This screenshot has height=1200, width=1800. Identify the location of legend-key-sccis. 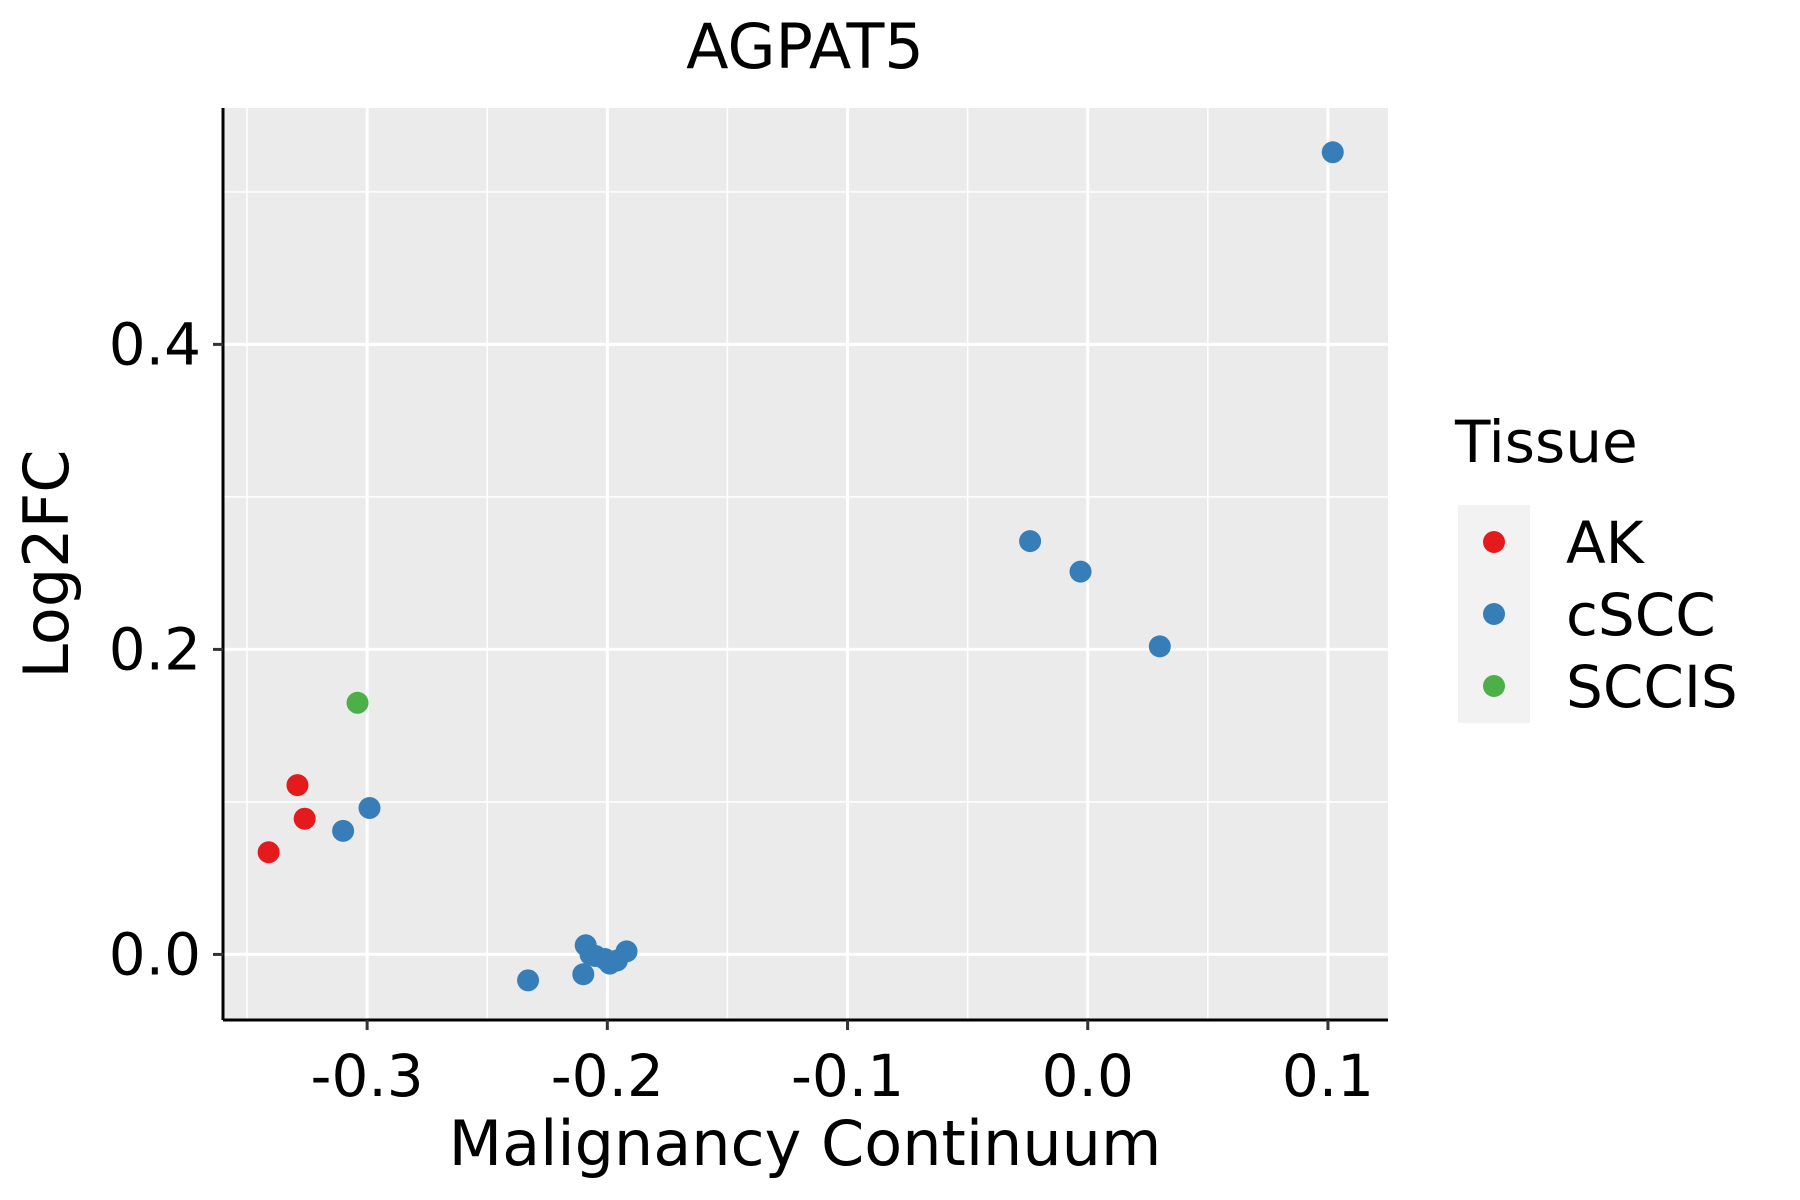
(1494, 686).